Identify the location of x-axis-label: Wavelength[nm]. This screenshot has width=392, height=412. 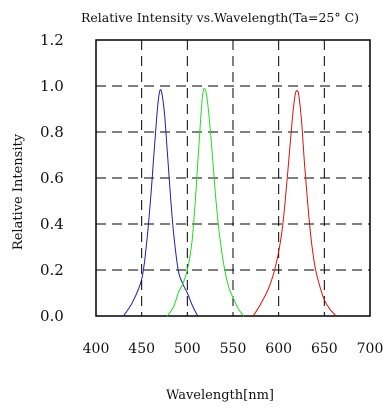
(220, 395).